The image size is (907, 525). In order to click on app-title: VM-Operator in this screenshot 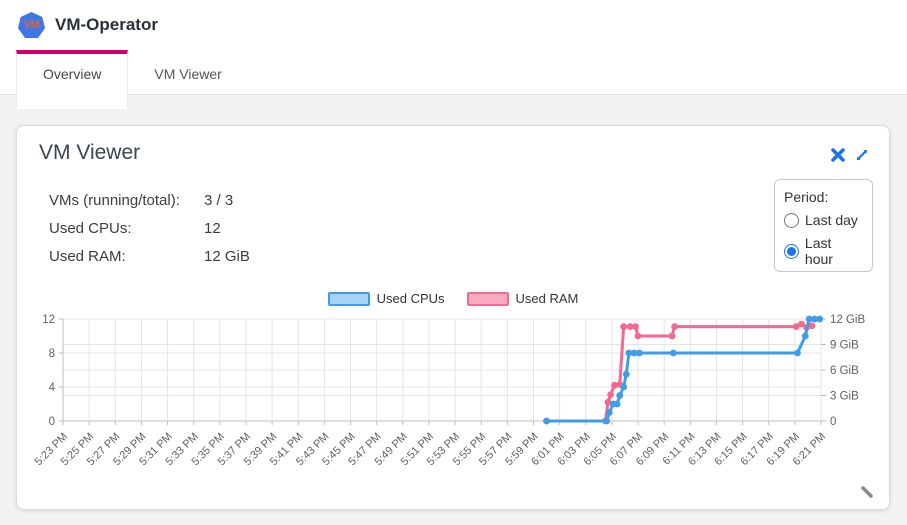, I will do `click(106, 24)`.